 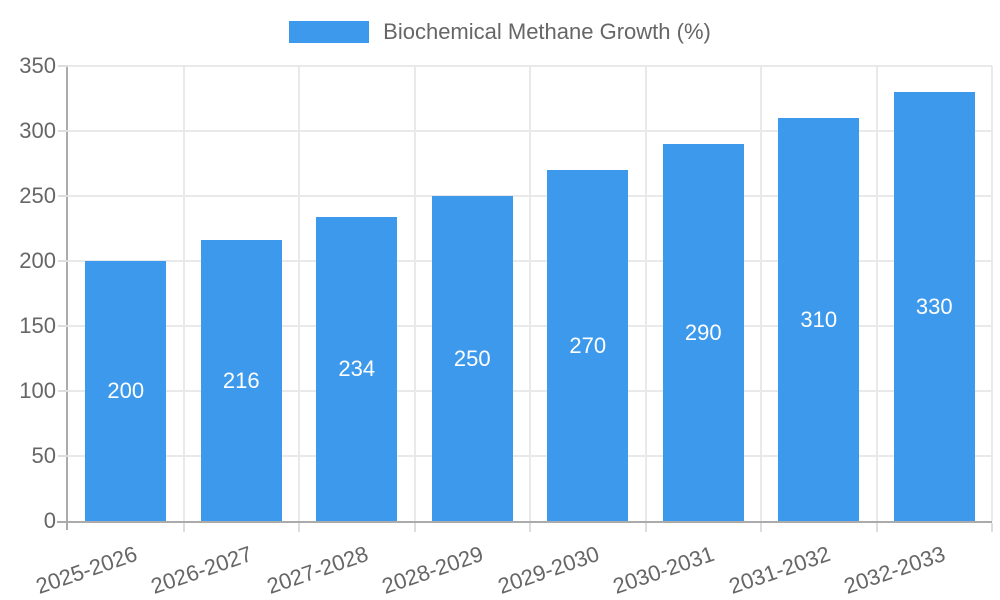 What do you see at coordinates (37, 260) in the screenshot?
I see `y-axis-tick-label: 200` at bounding box center [37, 260].